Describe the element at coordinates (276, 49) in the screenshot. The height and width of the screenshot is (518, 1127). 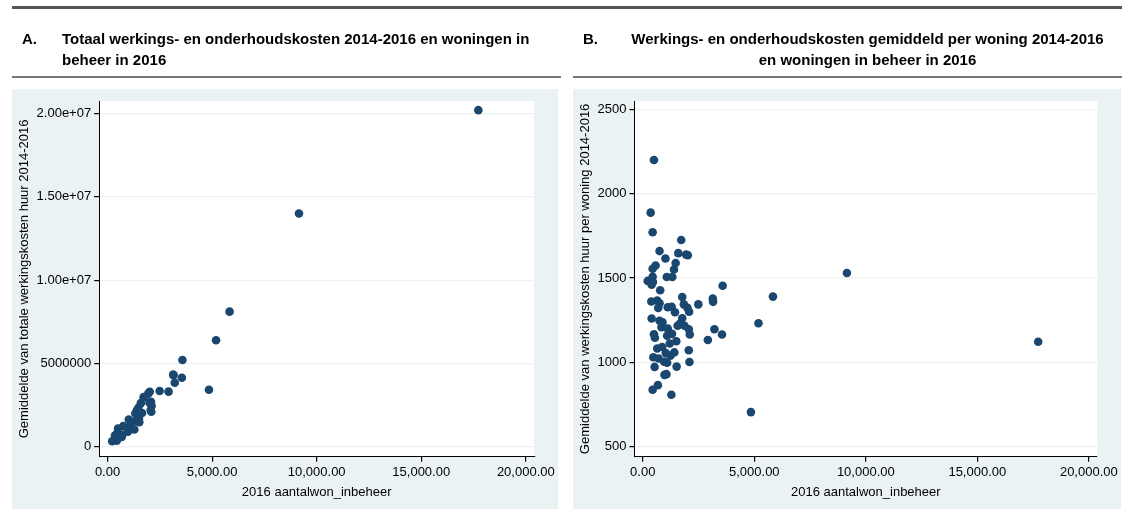
I see `chart-title: A. Totaal werkings- en onderhoudskosten 2014-2016 en woningen in beheer in 2016` at that location.